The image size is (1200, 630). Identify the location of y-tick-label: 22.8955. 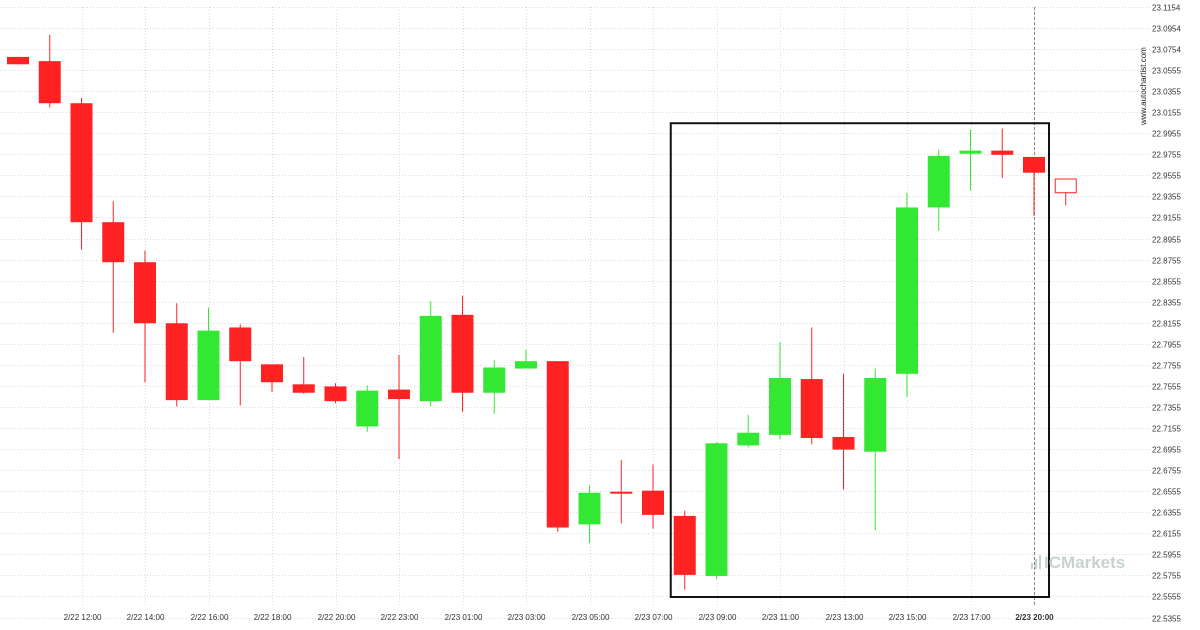
(1166, 240).